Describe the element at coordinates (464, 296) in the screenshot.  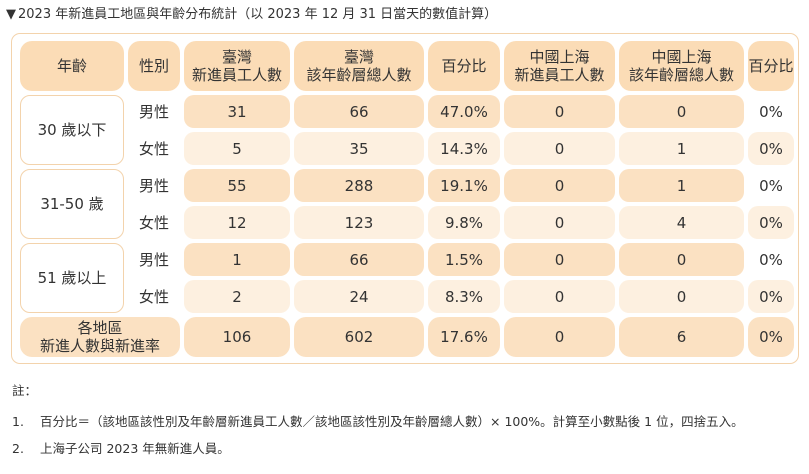
I see `tw-pct-cell: 8.3%` at that location.